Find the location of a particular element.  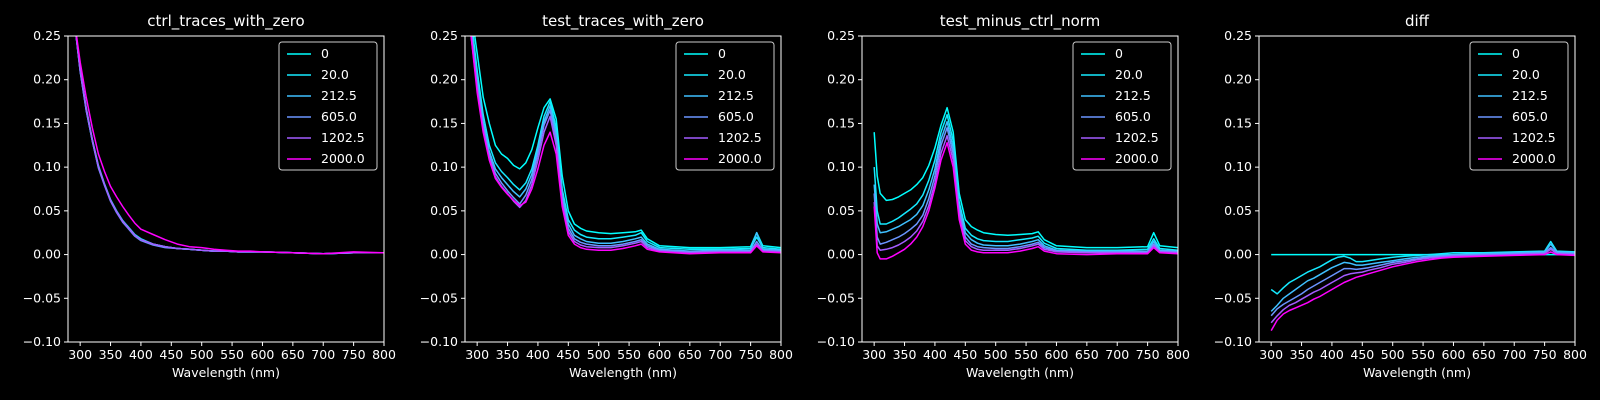

series-line-212.5 is located at coordinates (626, 144).